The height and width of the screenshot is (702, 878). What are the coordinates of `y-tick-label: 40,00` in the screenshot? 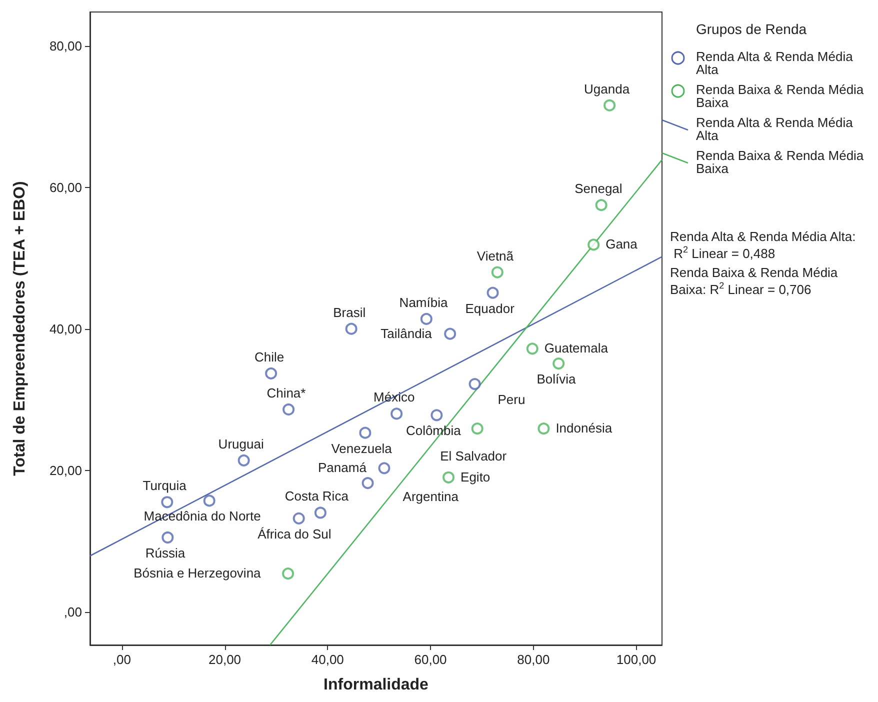 It's located at (65, 328).